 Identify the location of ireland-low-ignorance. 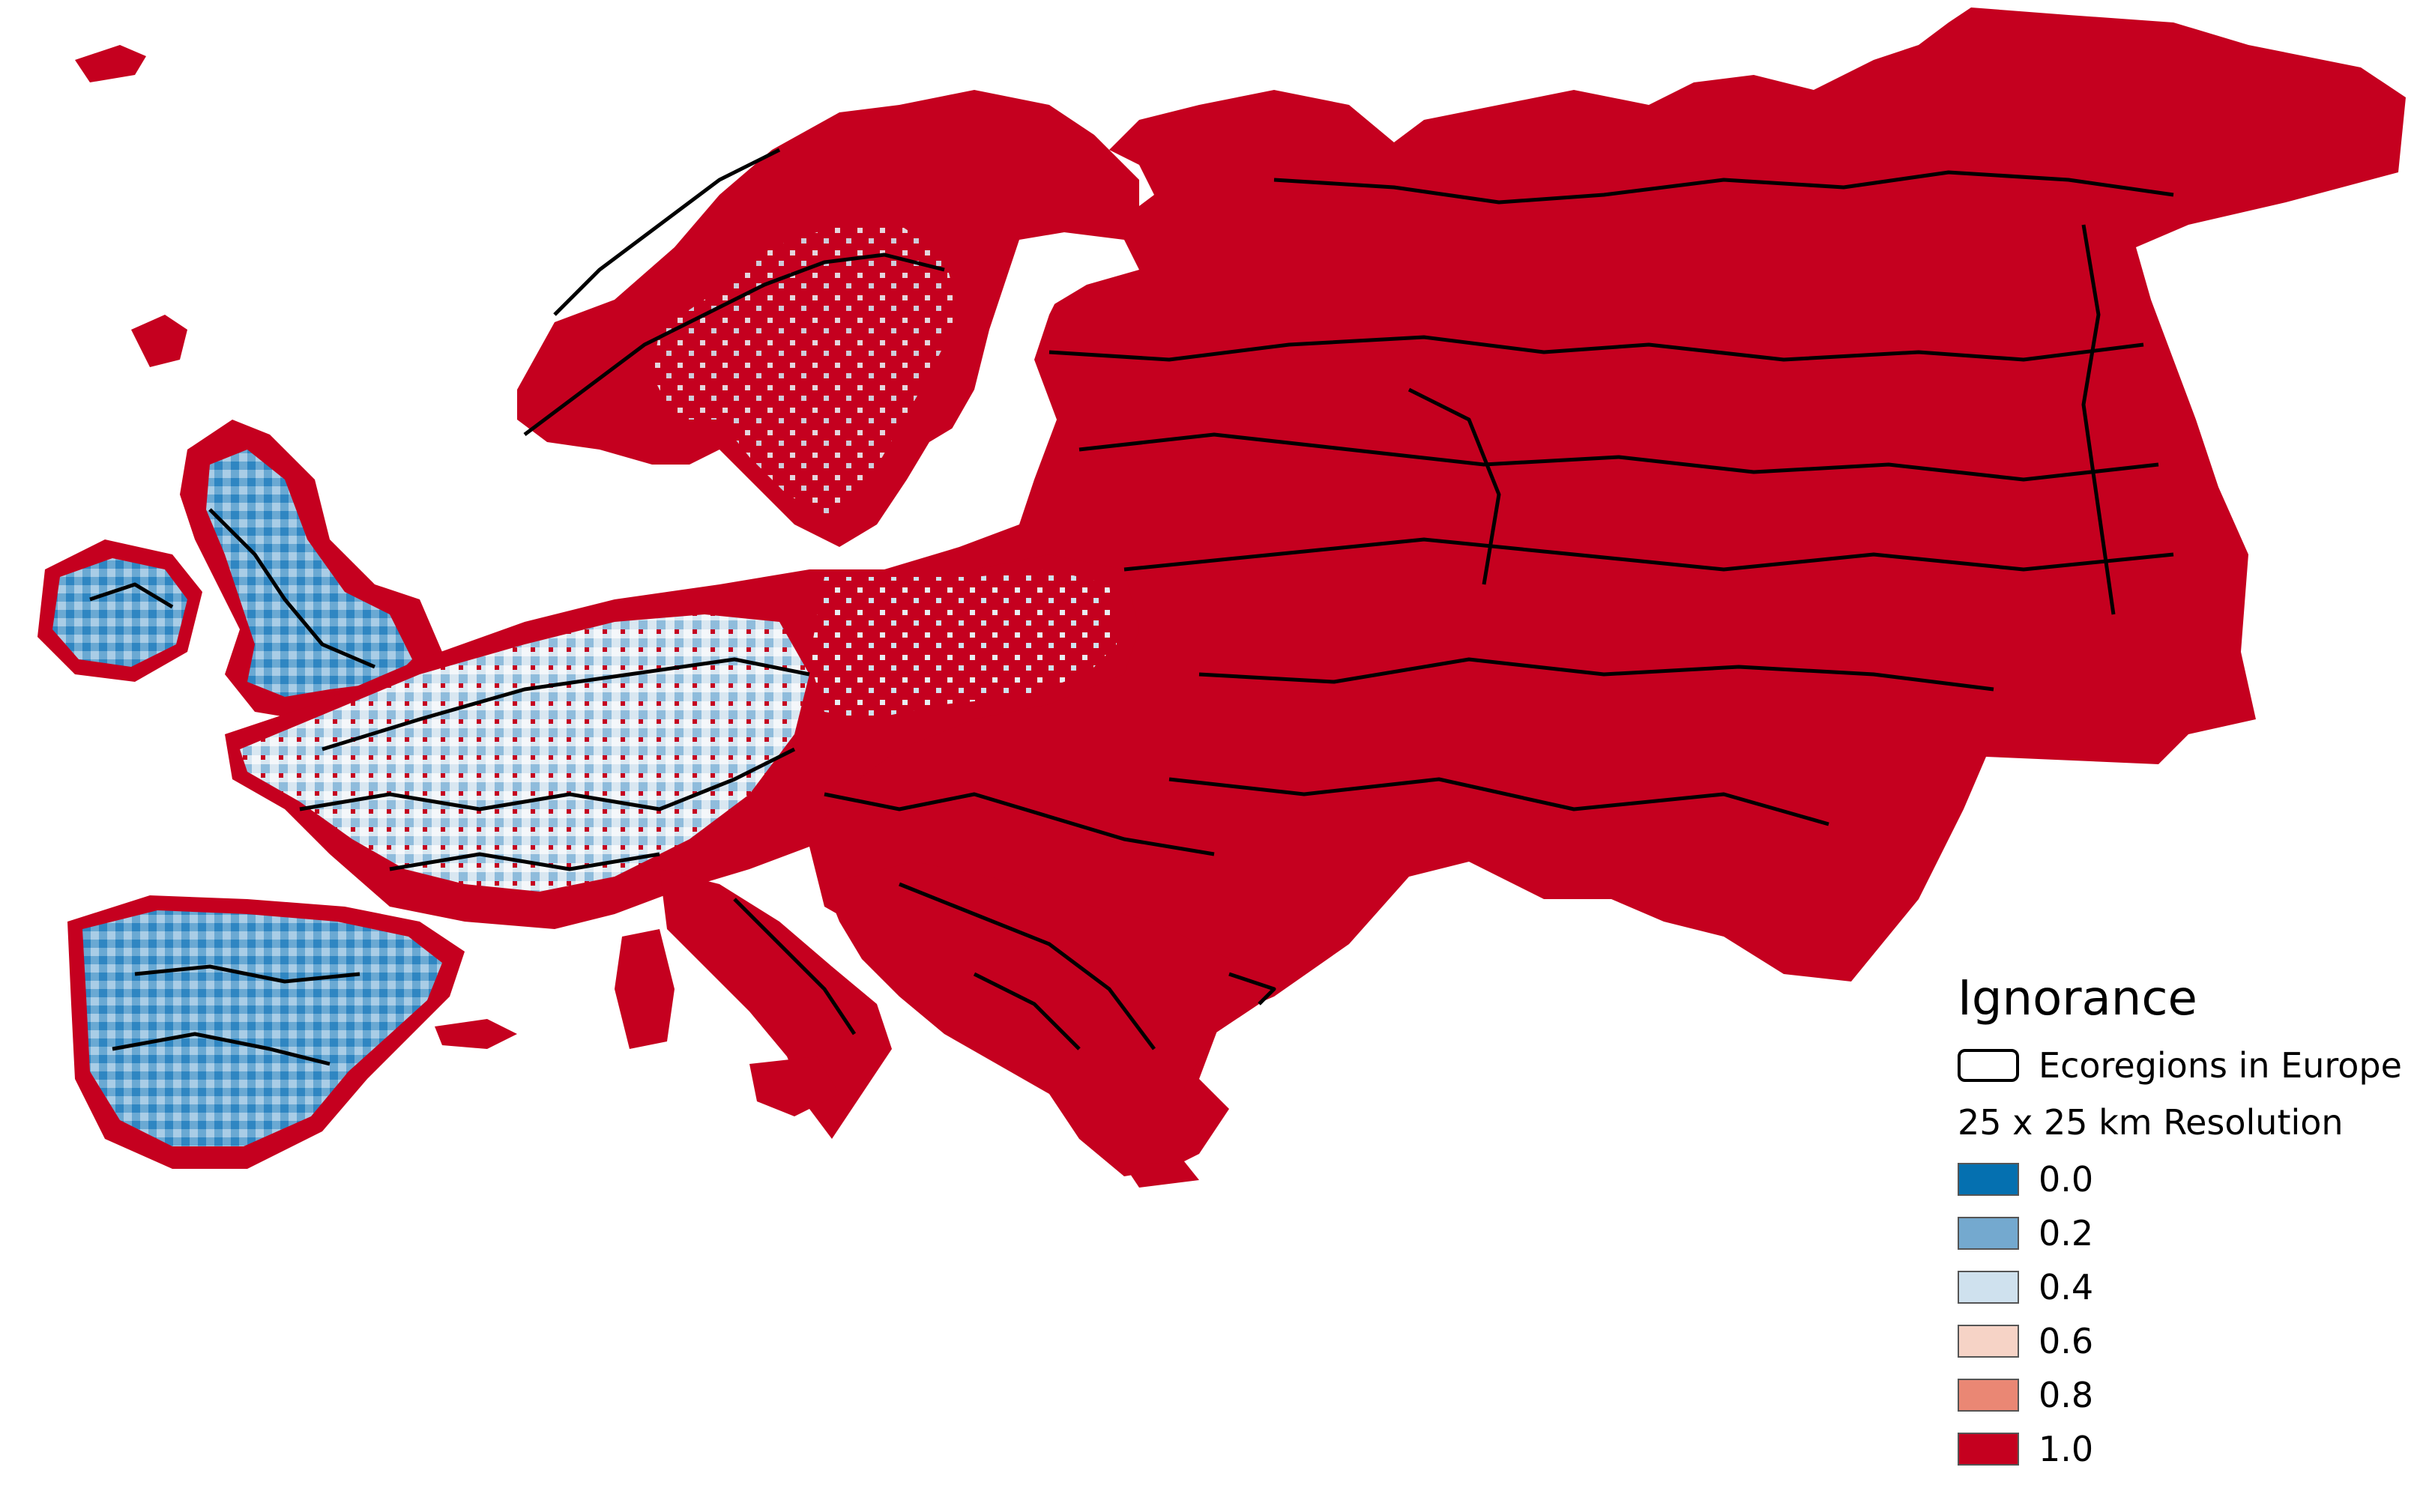
(119, 612).